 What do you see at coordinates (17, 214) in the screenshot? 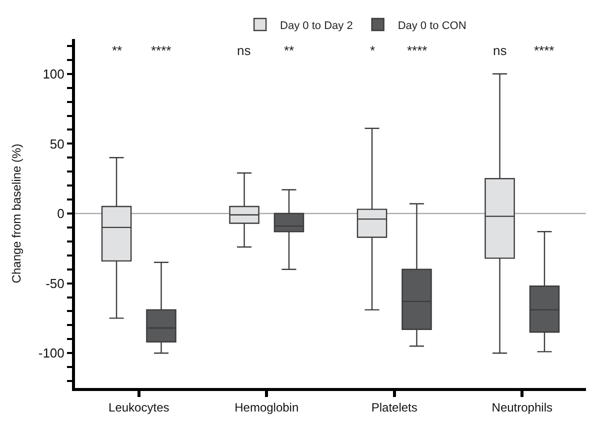
I see `y-axis-title: Change from baseline (%)` at bounding box center [17, 214].